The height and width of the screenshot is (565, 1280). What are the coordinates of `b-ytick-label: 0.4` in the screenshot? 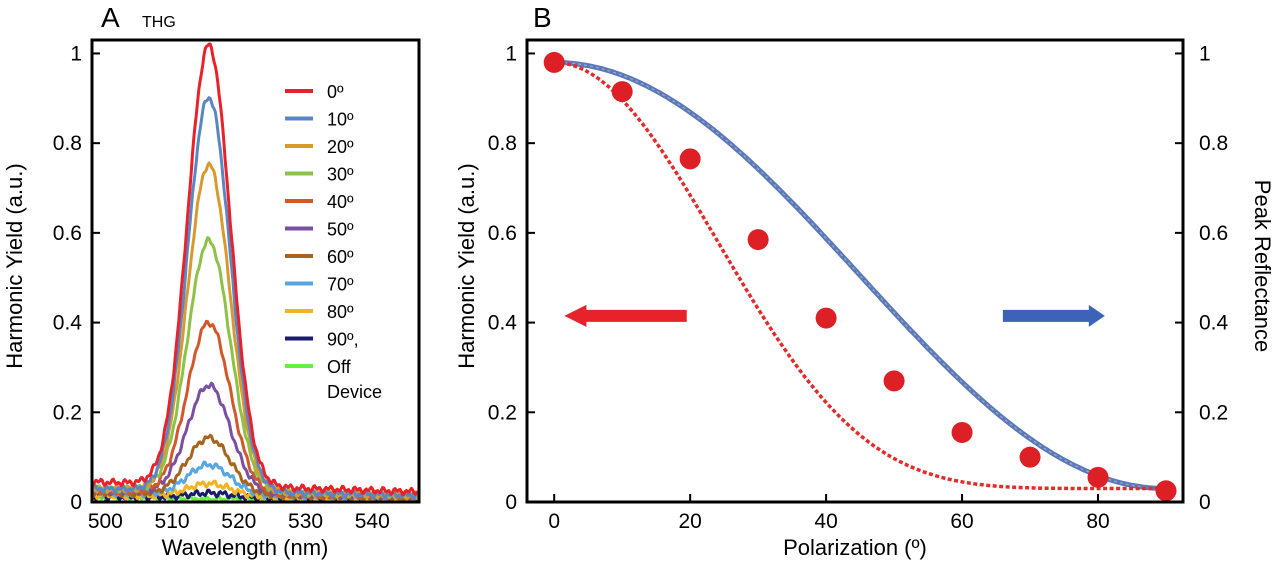 It's located at (503, 323).